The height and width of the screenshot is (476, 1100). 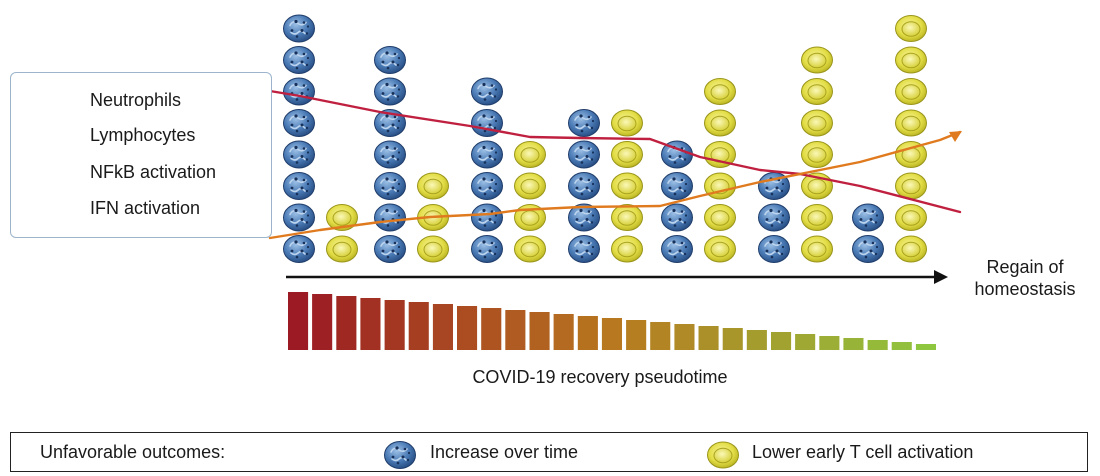 I want to click on ifn-activation-line, so click(x=615, y=185).